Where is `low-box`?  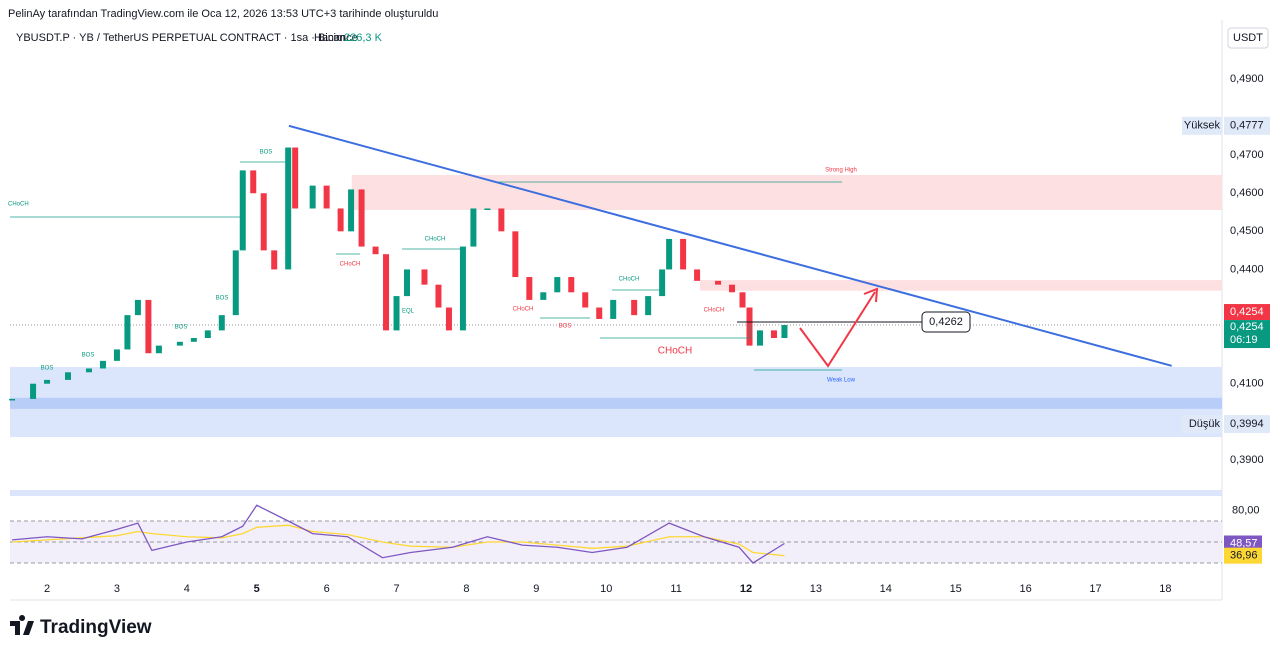 low-box is located at coordinates (1247, 424).